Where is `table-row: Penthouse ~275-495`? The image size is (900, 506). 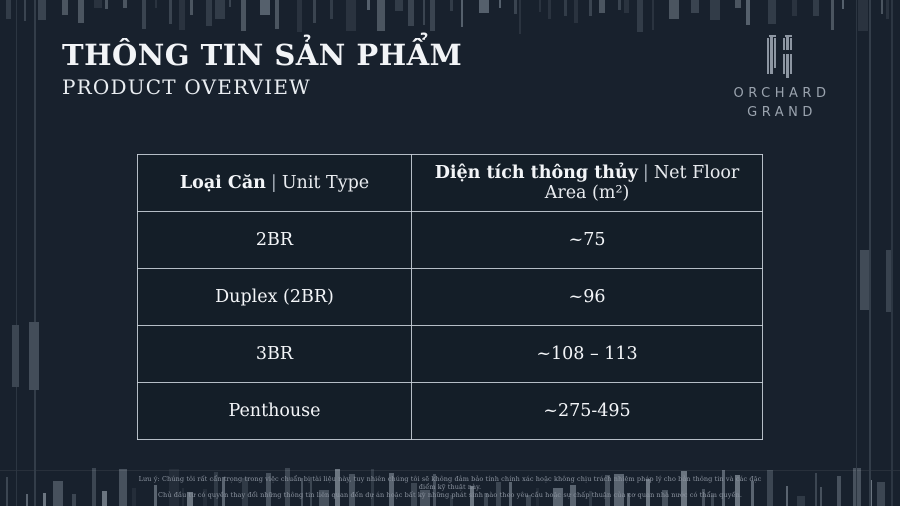
table-row: Penthouse ~275-495 is located at coordinates (450, 411).